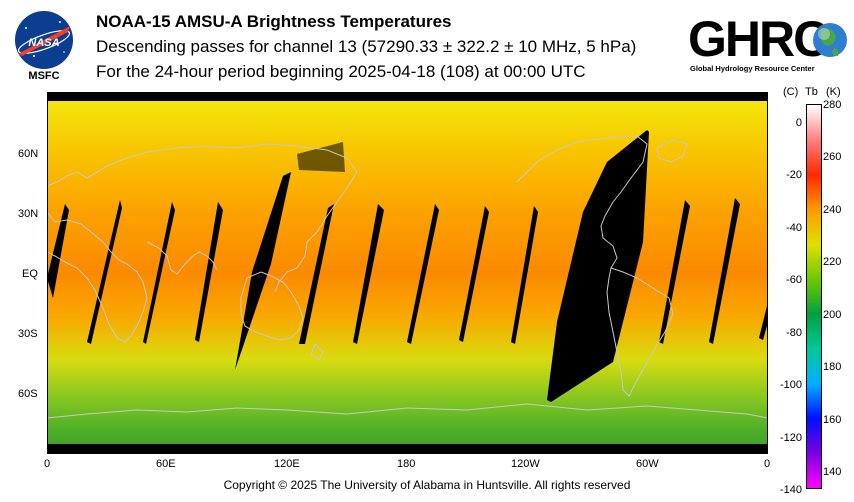 The image size is (854, 502). I want to click on colorbar-celsius-tick: 0, so click(798, 122).